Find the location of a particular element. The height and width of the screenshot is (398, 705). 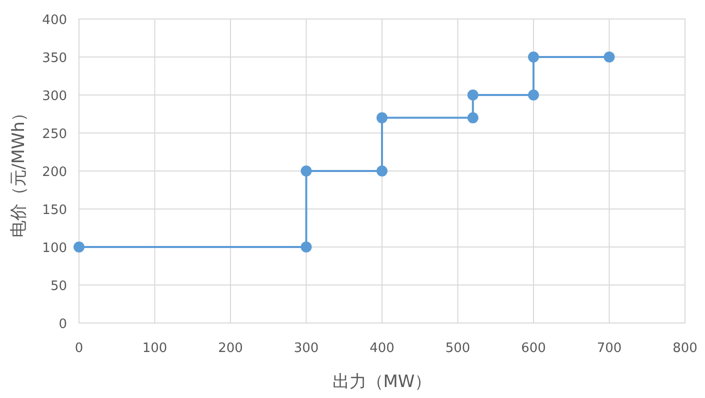

x-tick-label: 200 is located at coordinates (230, 348).